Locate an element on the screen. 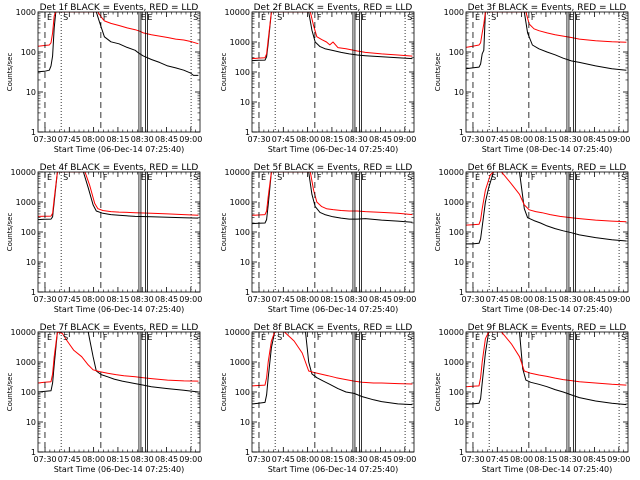  panel-title: Det 5f BLACK = Events, RED = LLD is located at coordinates (333, 168).